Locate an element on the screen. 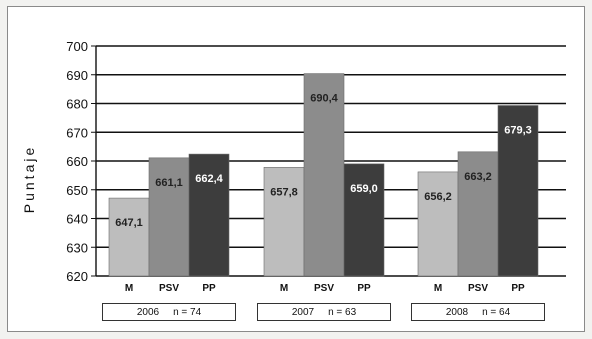 This screenshot has width=592, height=339. bar-2008-m is located at coordinates (438, 224).